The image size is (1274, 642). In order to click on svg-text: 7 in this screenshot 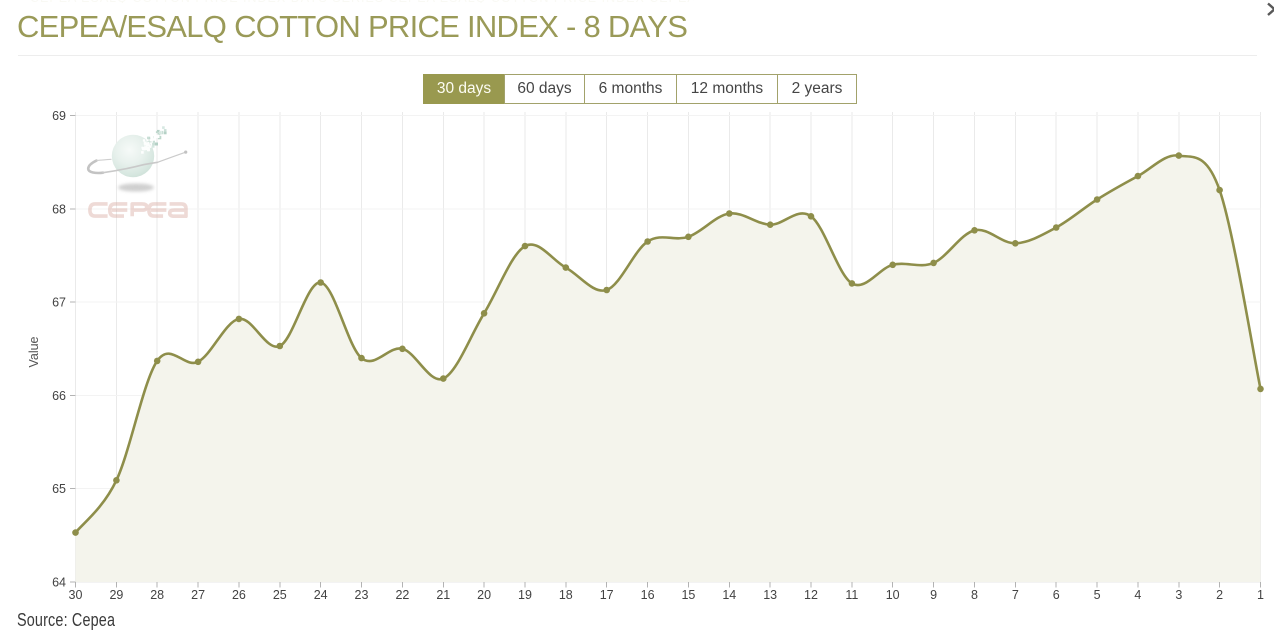, I will do `click(1015, 595)`.